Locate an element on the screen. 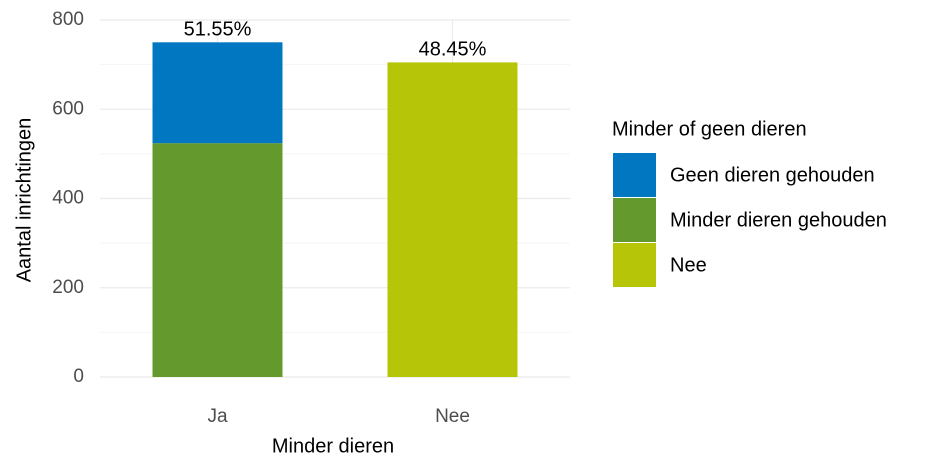 Image resolution: width=930 pixels, height=460 pixels. y-tick-label: 0 is located at coordinates (78, 376).